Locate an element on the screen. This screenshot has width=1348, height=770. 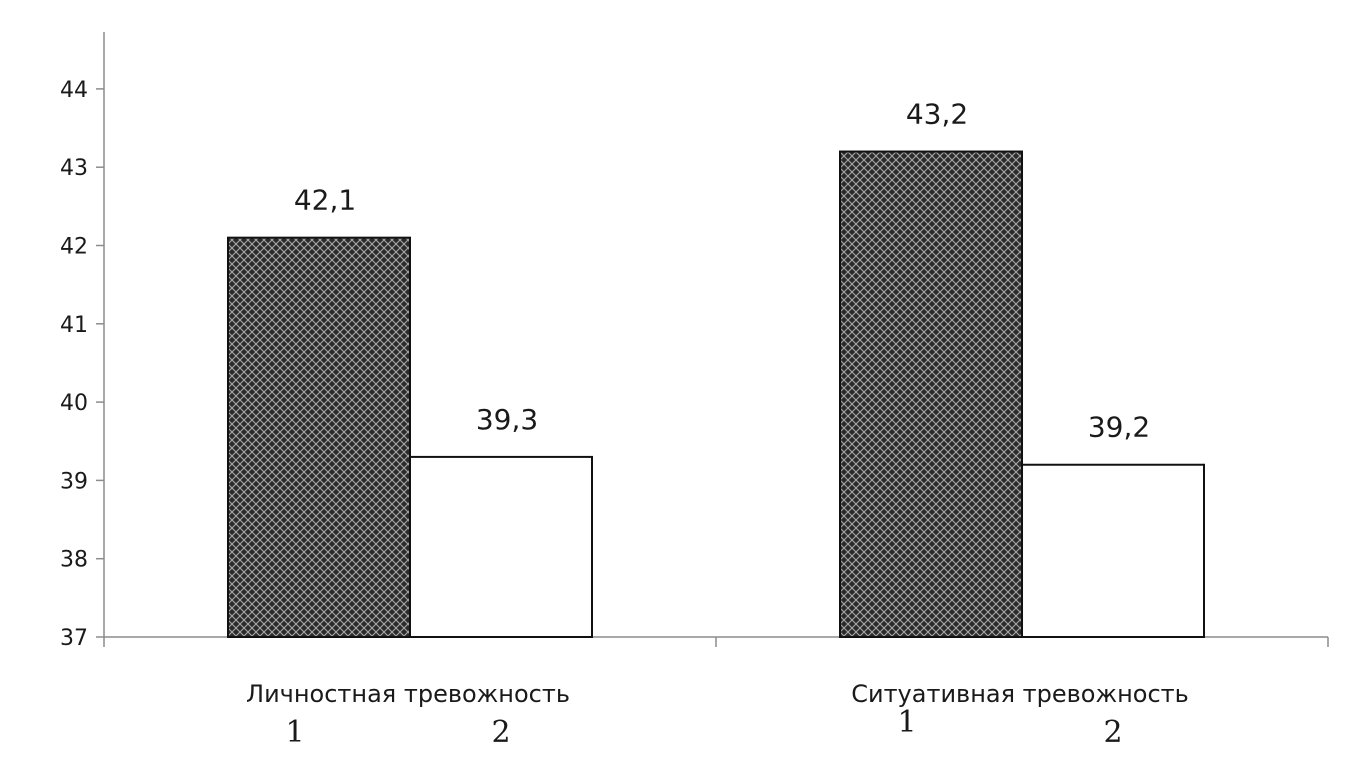
y-tick-label: 41 is located at coordinates (74, 325).